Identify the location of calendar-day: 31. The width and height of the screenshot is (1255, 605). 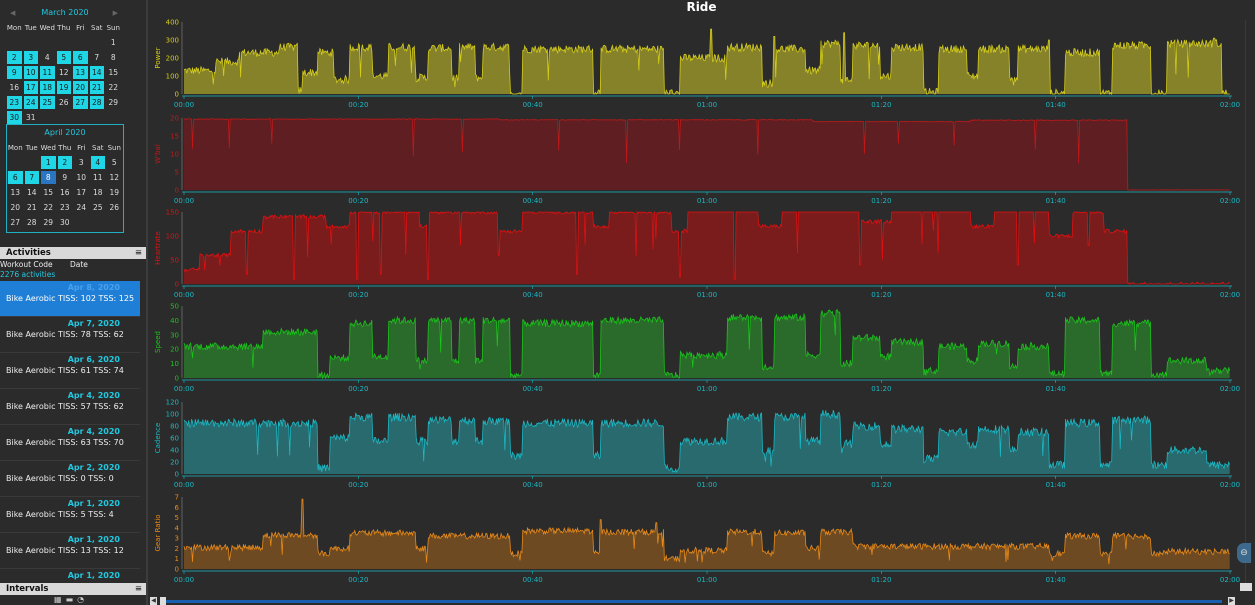
(30, 117).